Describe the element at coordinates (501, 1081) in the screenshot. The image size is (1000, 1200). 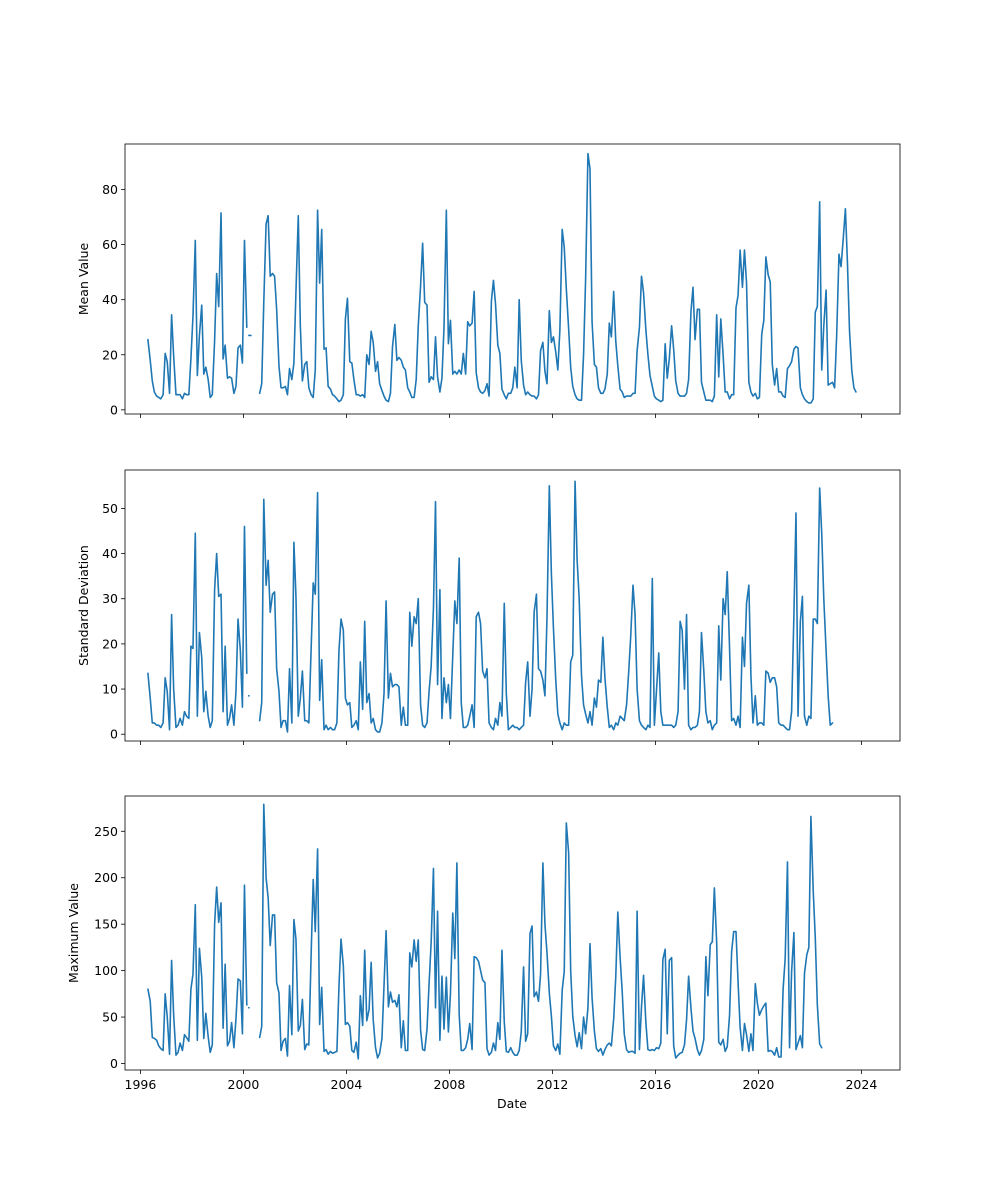
I see `maximum-value-x-axis: 1996 2000 2004 2008 2012 2016 2020 2024` at that location.